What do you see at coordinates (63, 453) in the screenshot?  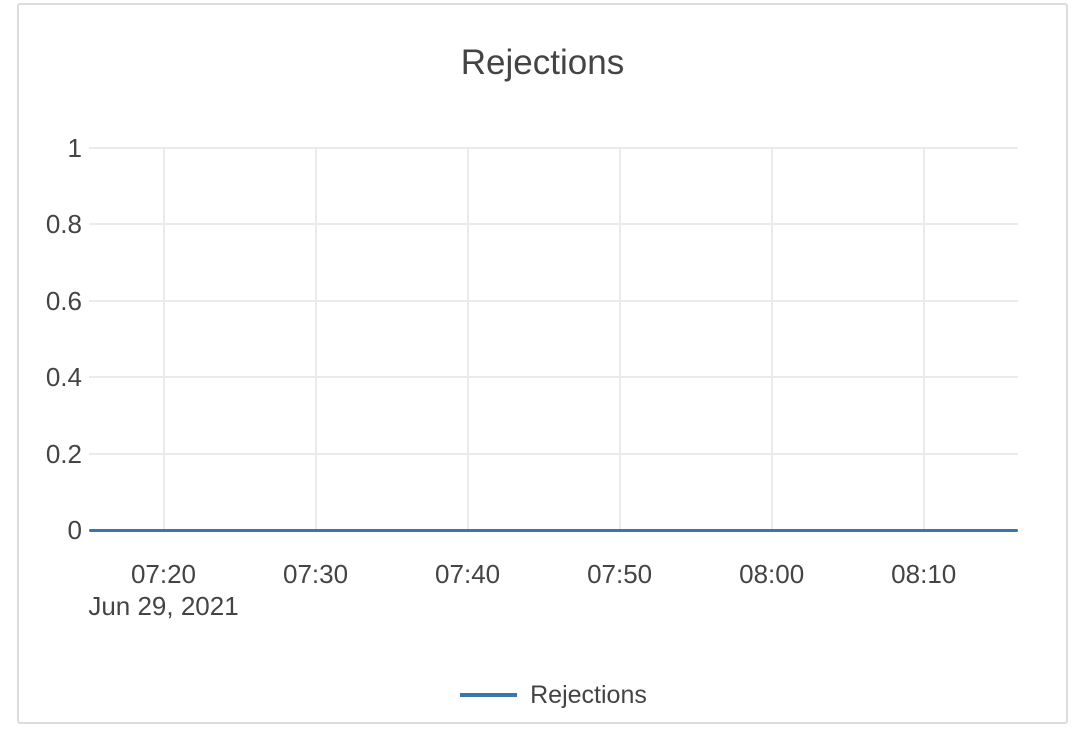 I see `y-tick-label: 0.2` at bounding box center [63, 453].